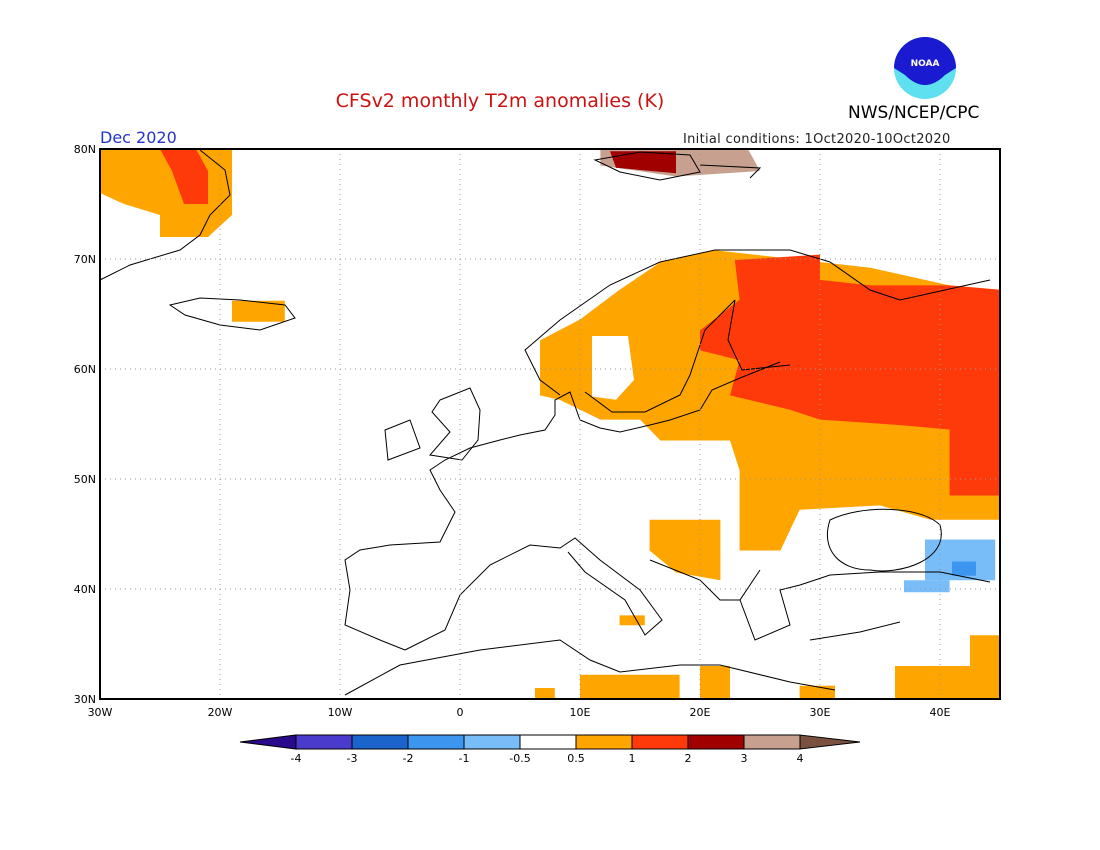 The height and width of the screenshot is (850, 1100). Describe the element at coordinates (590, 667) in the screenshot. I see `coastline-north-africa` at that location.